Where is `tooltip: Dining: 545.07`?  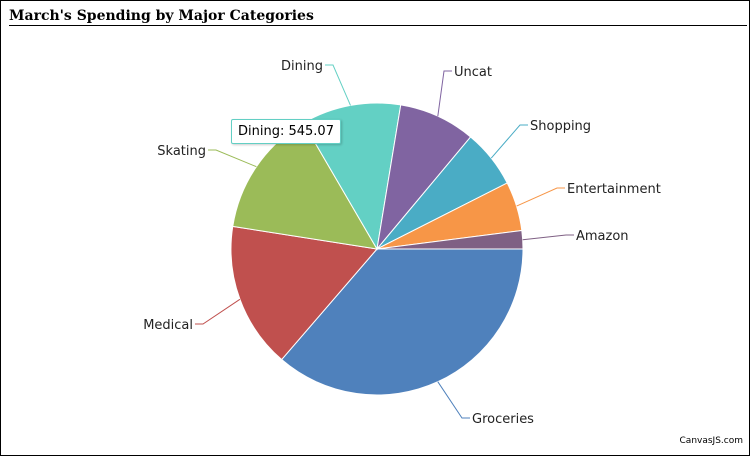 tooltip: Dining: 545.07 is located at coordinates (286, 131).